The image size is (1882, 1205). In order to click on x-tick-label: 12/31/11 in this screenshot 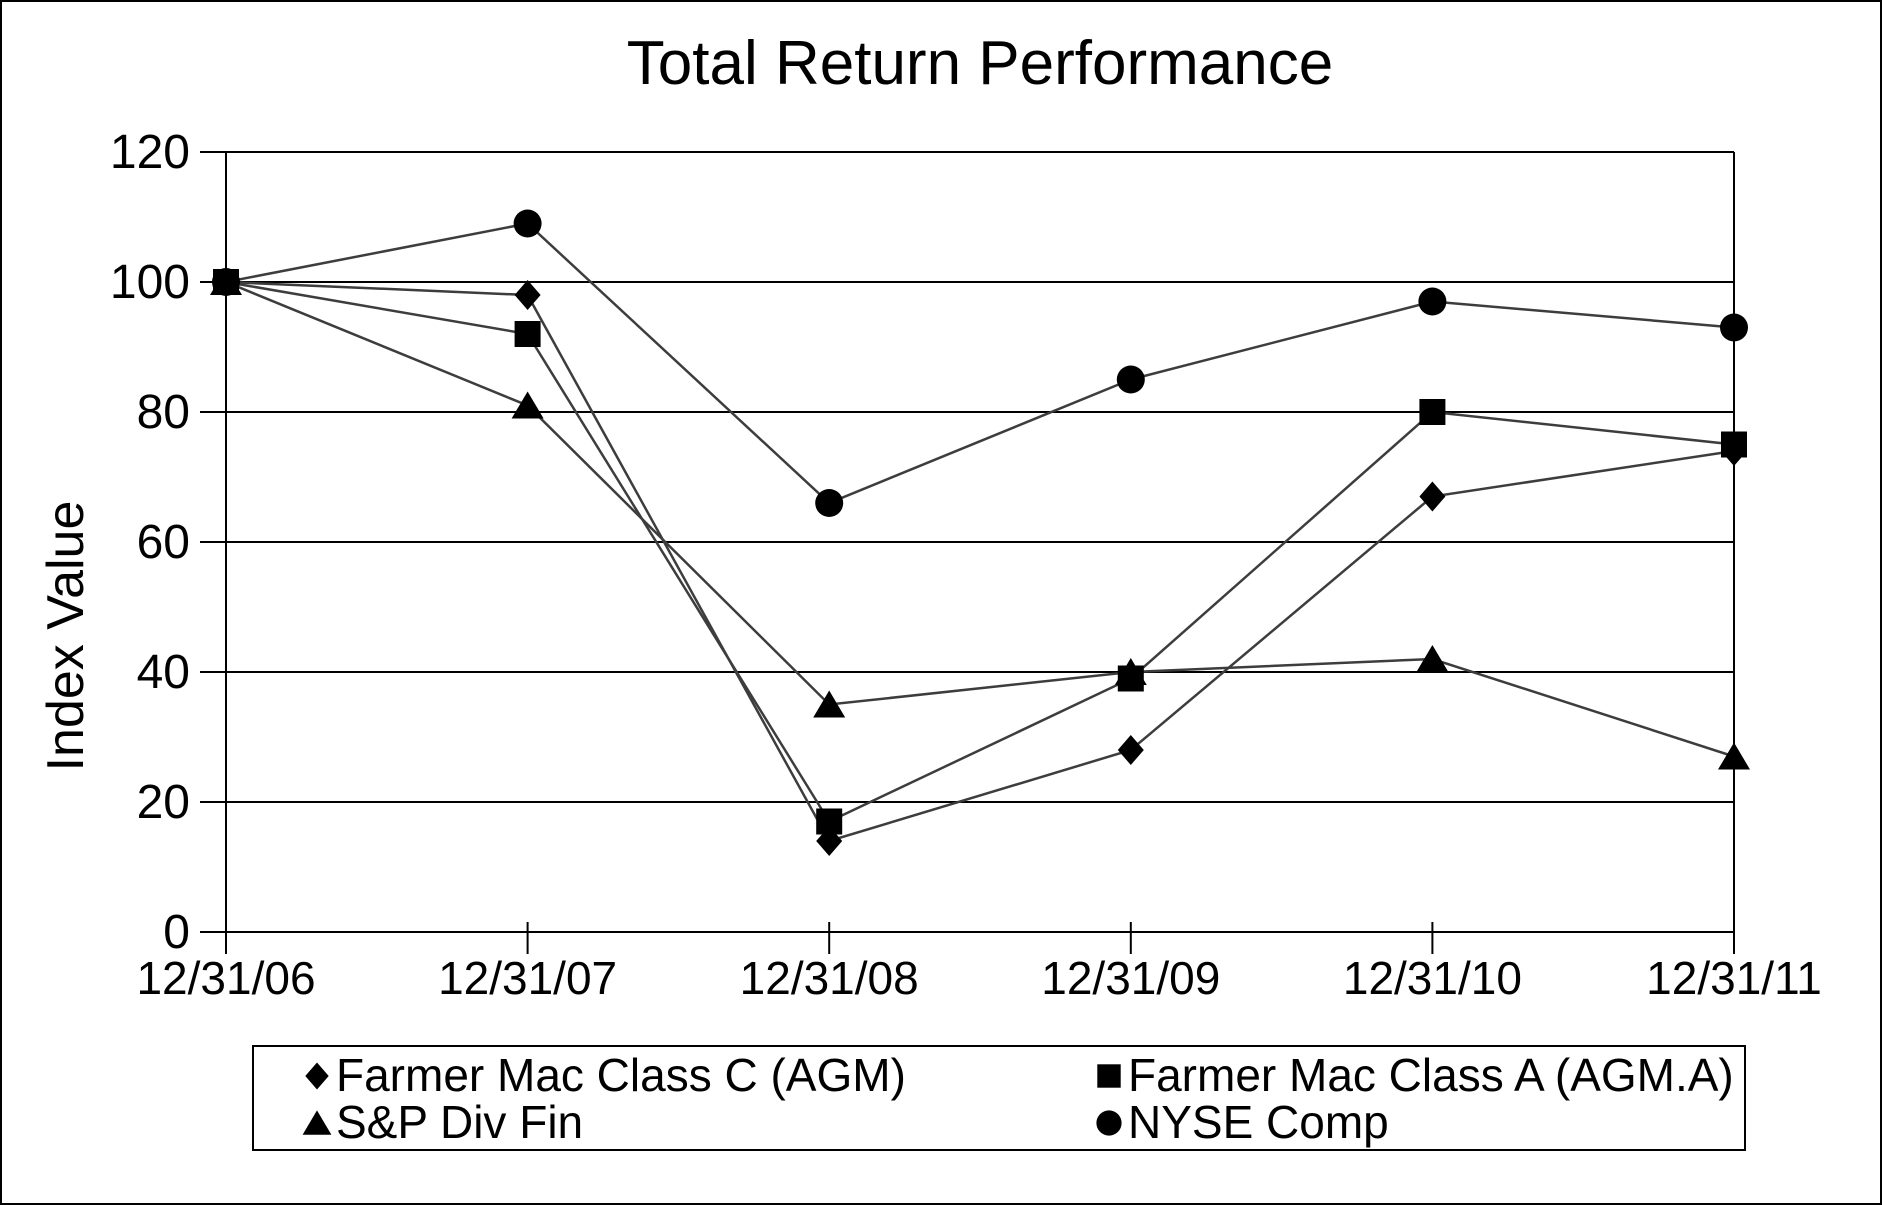, I will do `click(1734, 978)`.